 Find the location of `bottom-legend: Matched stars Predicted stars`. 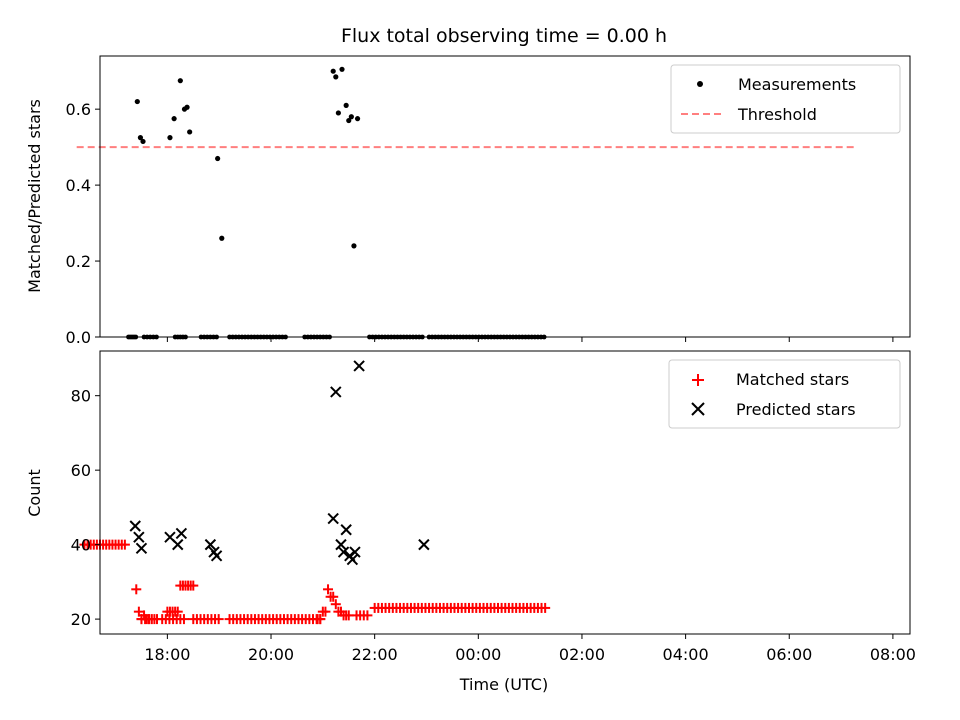

bottom-legend: Matched stars Predicted stars is located at coordinates (784, 394).